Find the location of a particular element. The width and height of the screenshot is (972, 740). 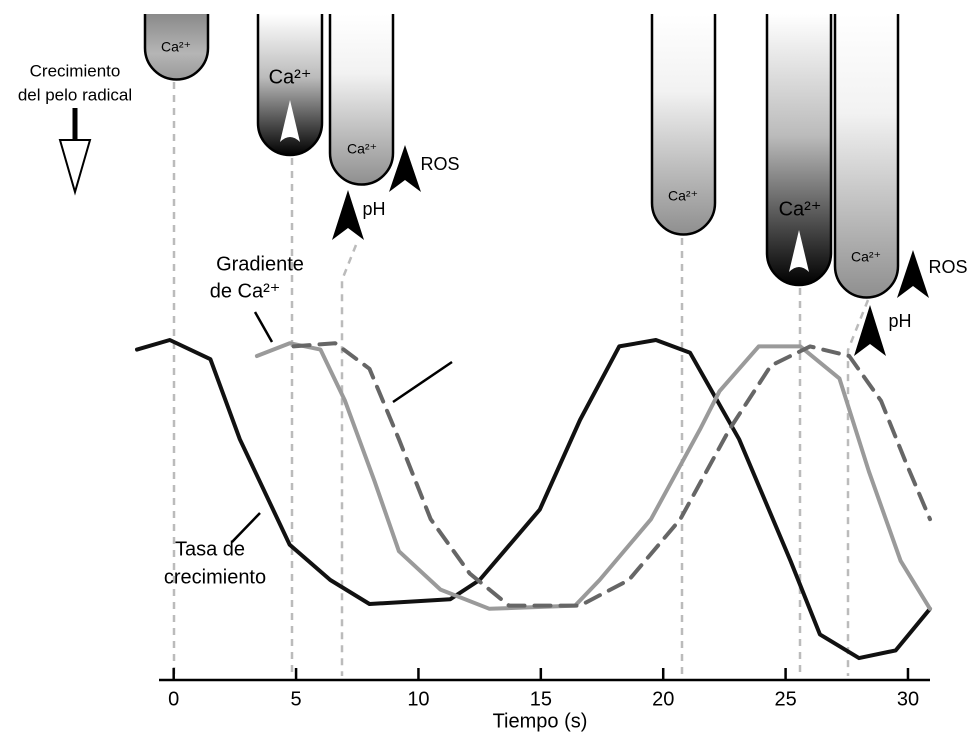

x-axis-title: Tiempo (s) is located at coordinates (540, 721).